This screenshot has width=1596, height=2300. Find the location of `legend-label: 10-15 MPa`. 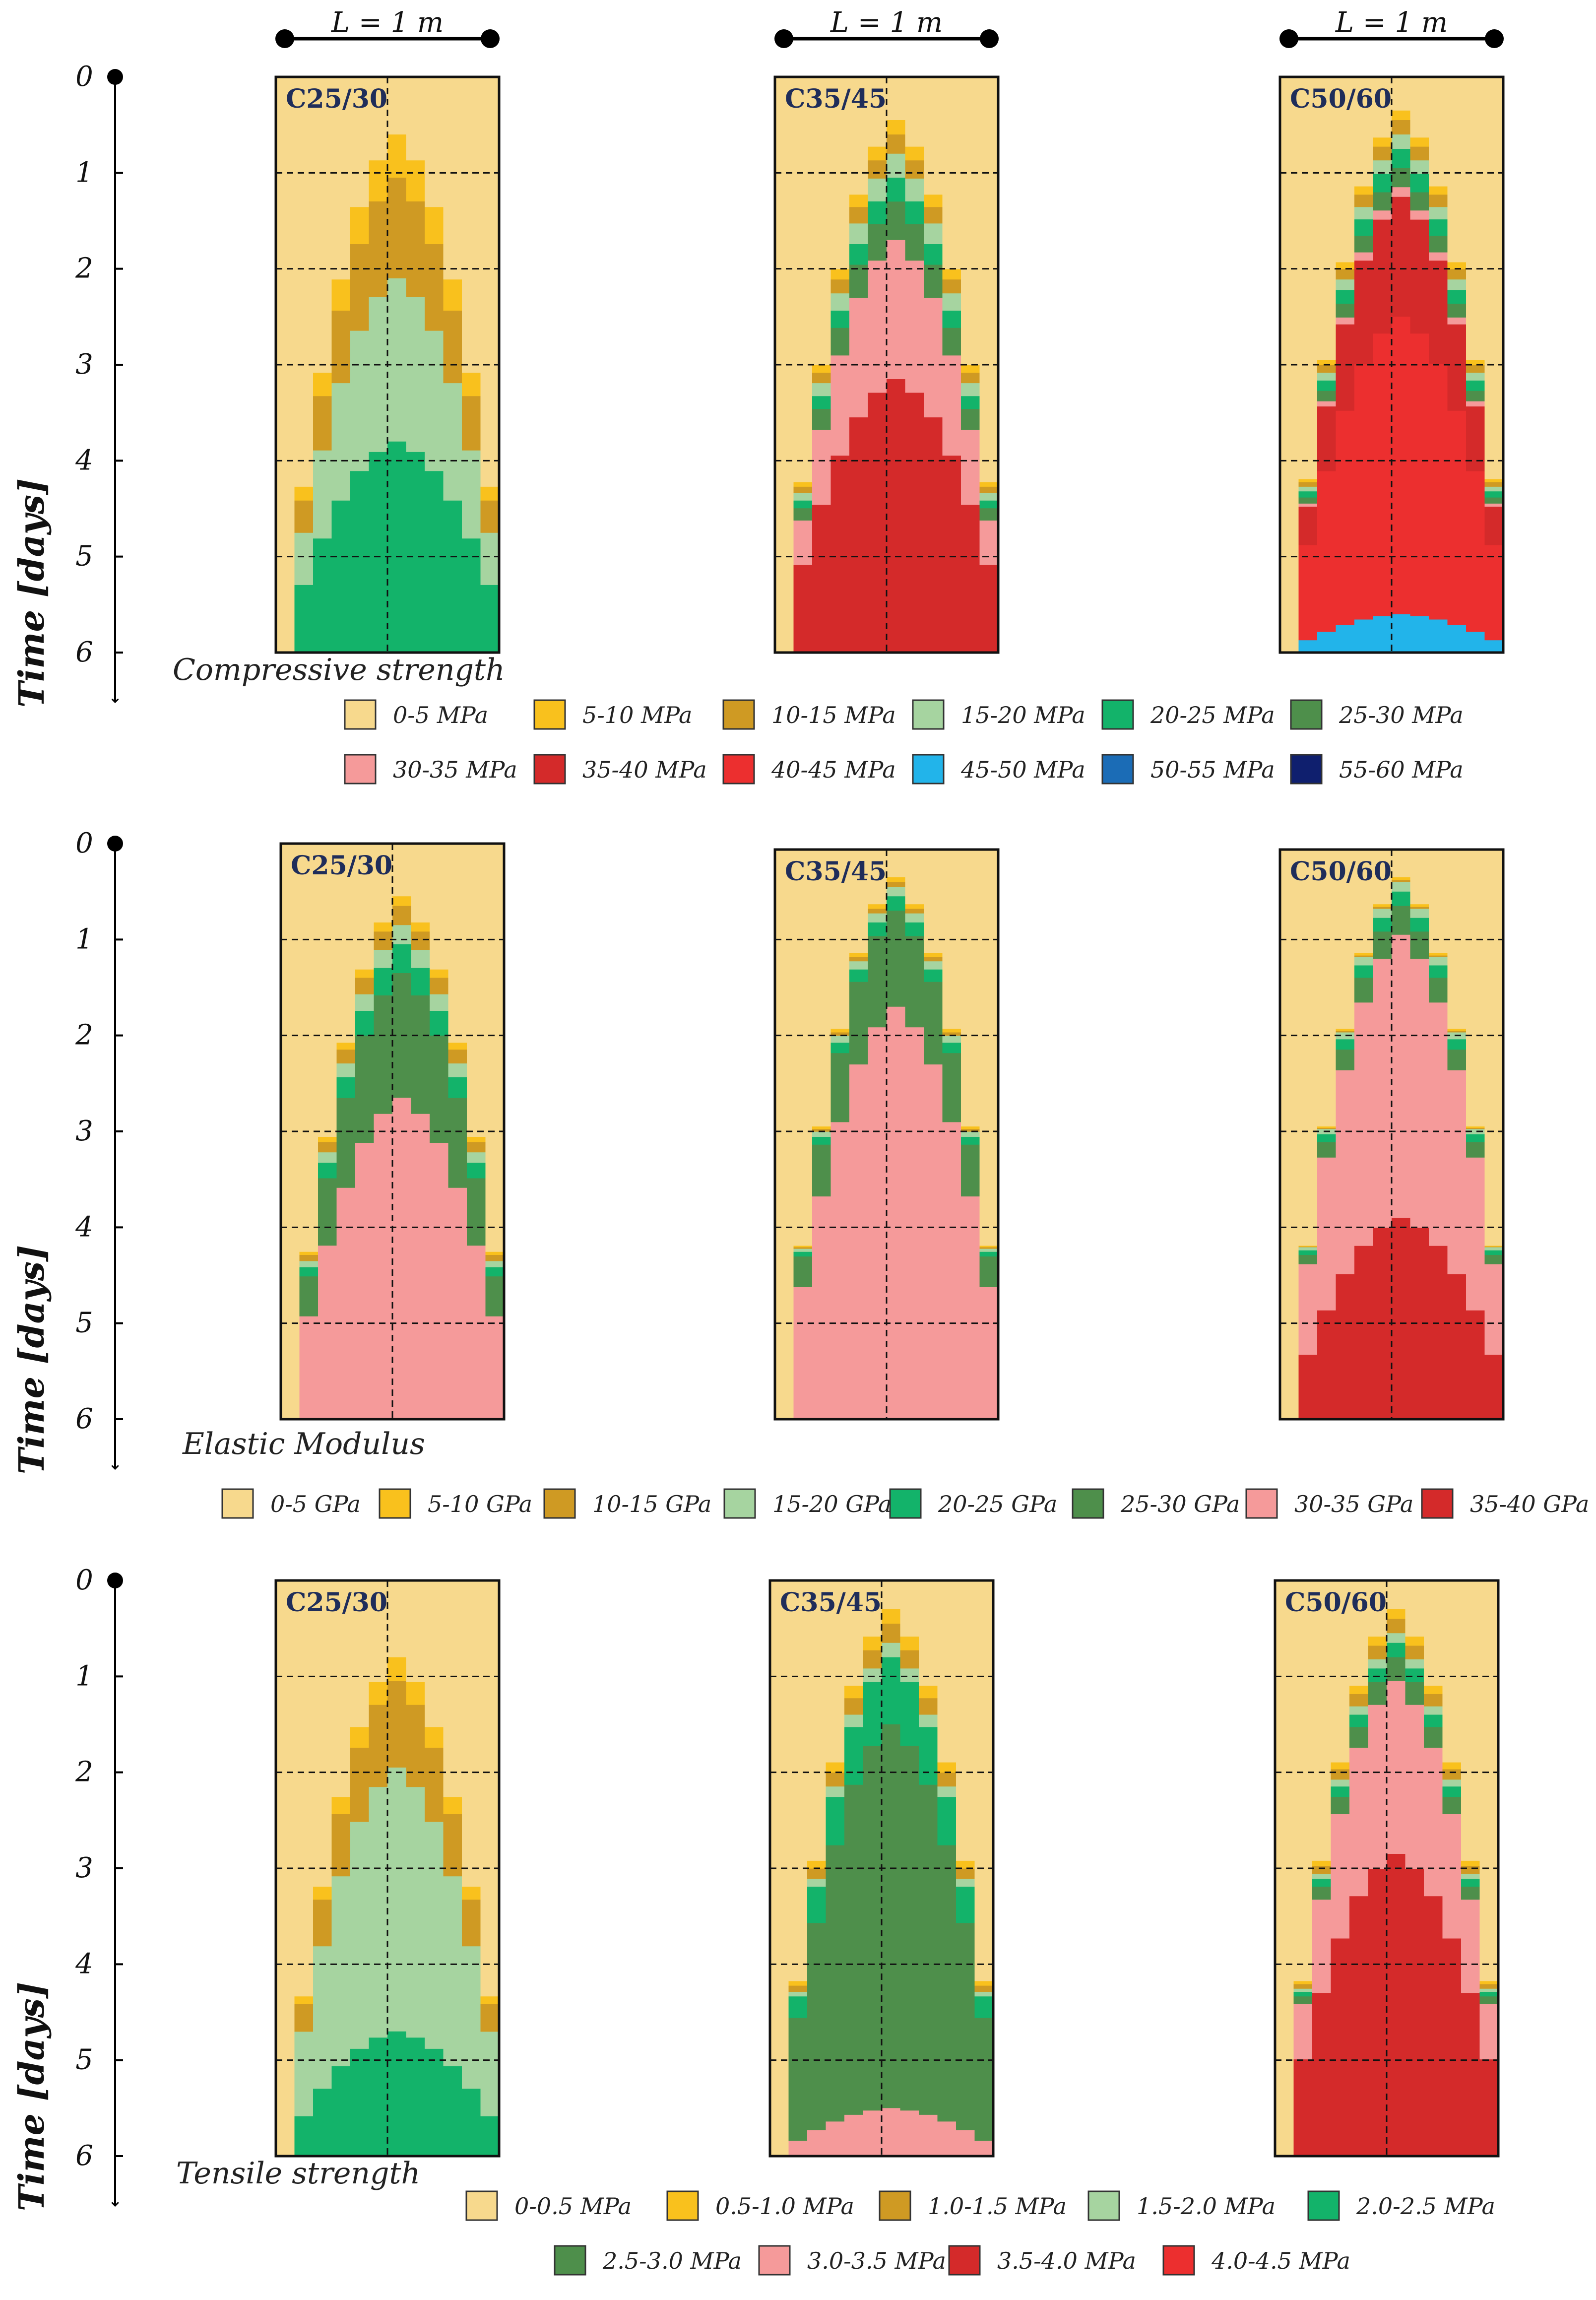

legend-label: 10-15 MPa is located at coordinates (833, 715).